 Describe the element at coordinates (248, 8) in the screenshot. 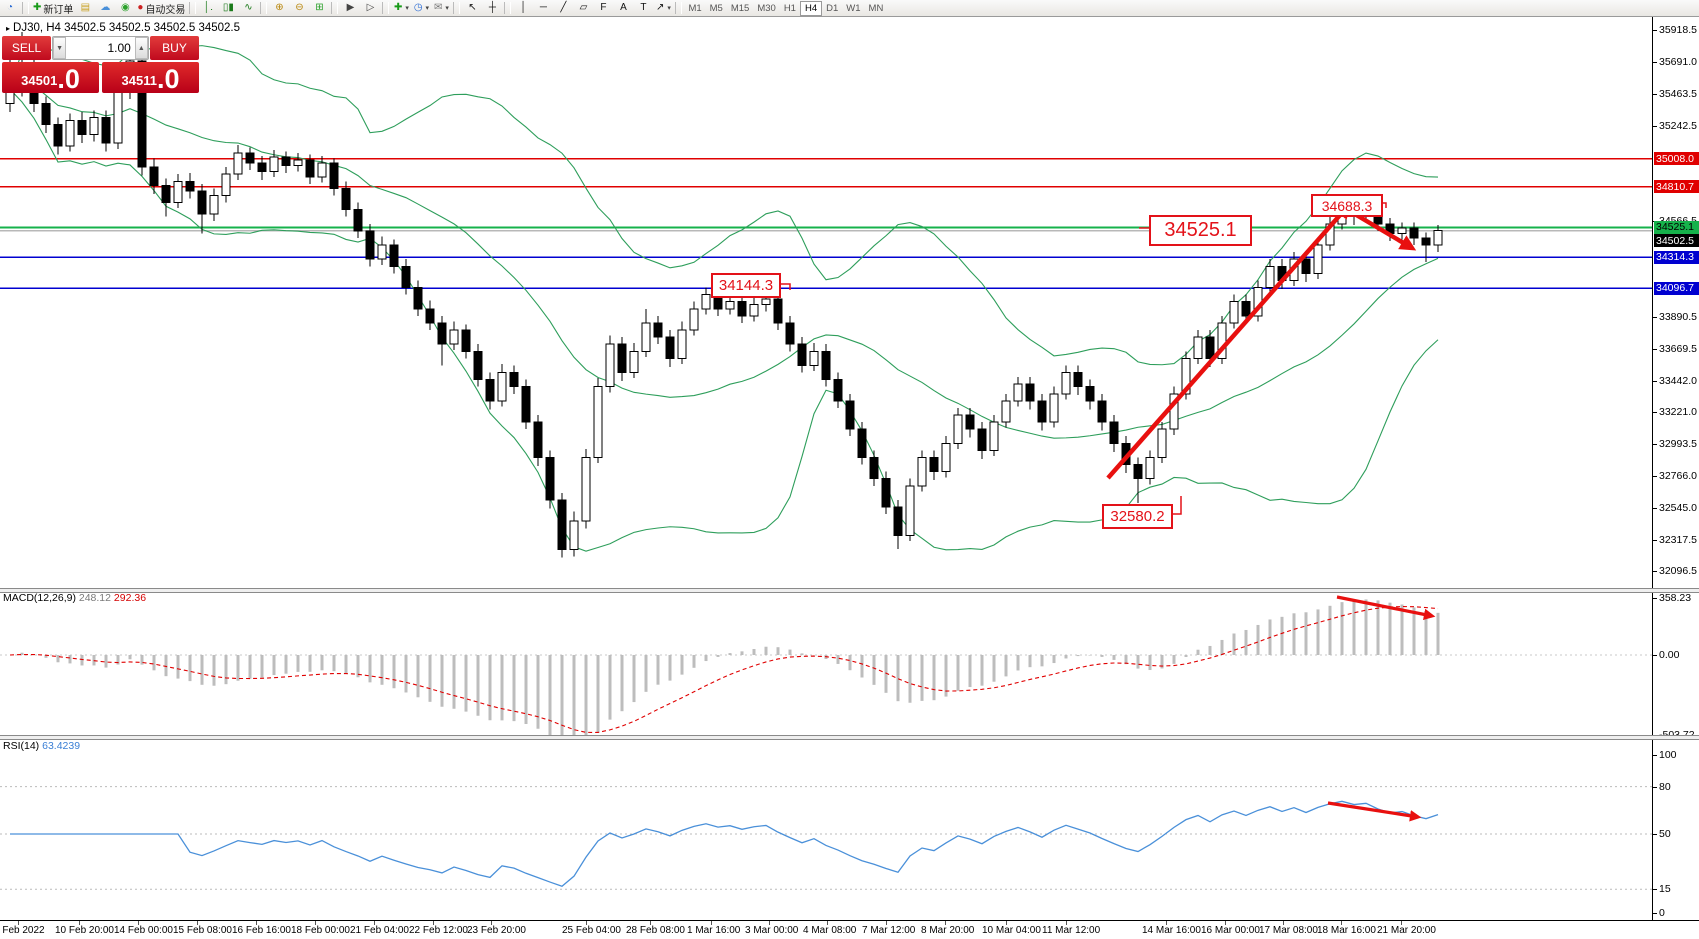

I see `line-chart-icon: ∿` at that location.